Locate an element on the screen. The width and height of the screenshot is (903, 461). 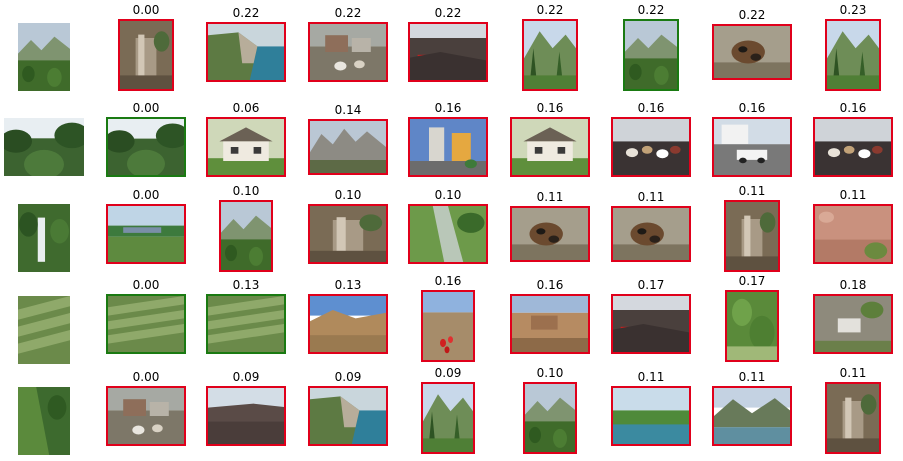
lake-town-image is located at coordinates (146, 234).